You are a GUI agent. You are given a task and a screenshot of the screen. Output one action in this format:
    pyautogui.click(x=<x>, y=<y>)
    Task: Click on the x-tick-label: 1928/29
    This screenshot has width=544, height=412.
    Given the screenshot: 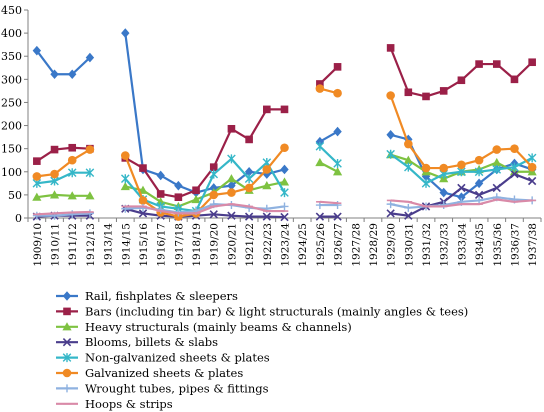 What is the action you would take?
    pyautogui.click(x=374, y=245)
    